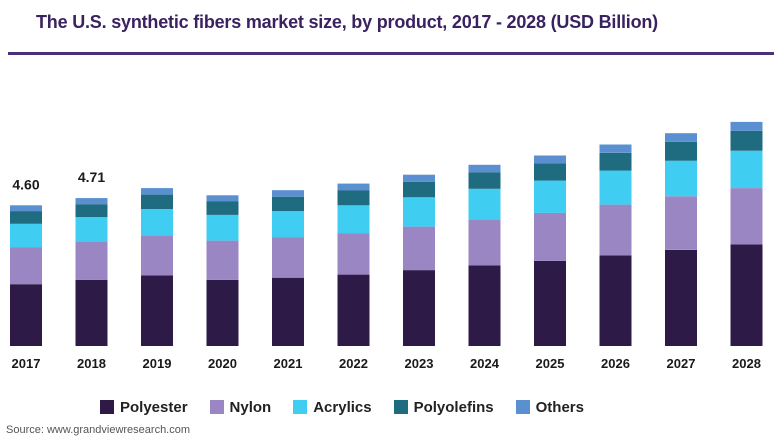  What do you see at coordinates (288, 363) in the screenshot?
I see `x-tick-label: 2021` at bounding box center [288, 363].